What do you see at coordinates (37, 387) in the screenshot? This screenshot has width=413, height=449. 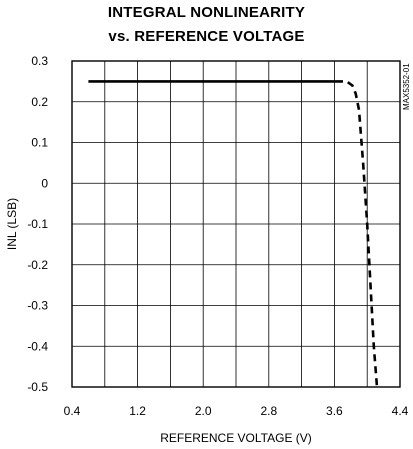 I see `y-tick-label: -0.5` at bounding box center [37, 387].